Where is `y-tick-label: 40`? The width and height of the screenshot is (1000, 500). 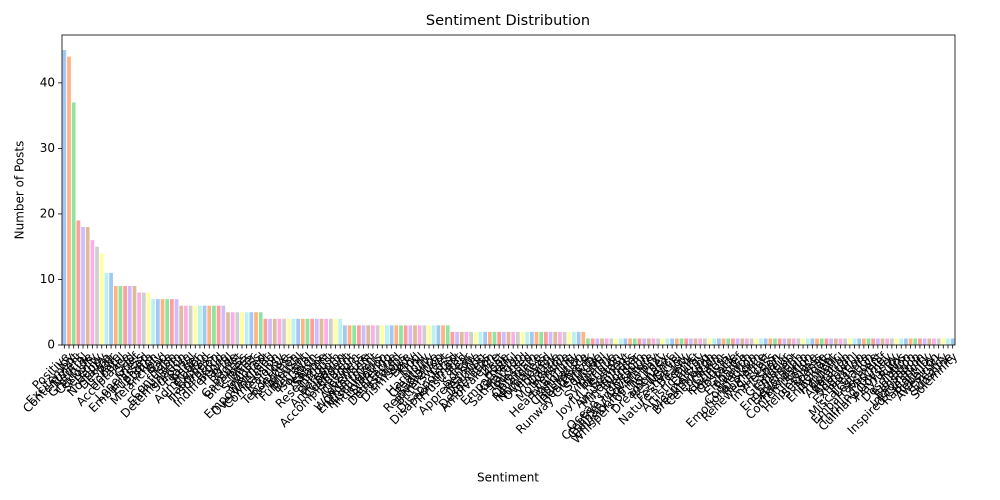 y-tick-label: 40 is located at coordinates (47, 82).